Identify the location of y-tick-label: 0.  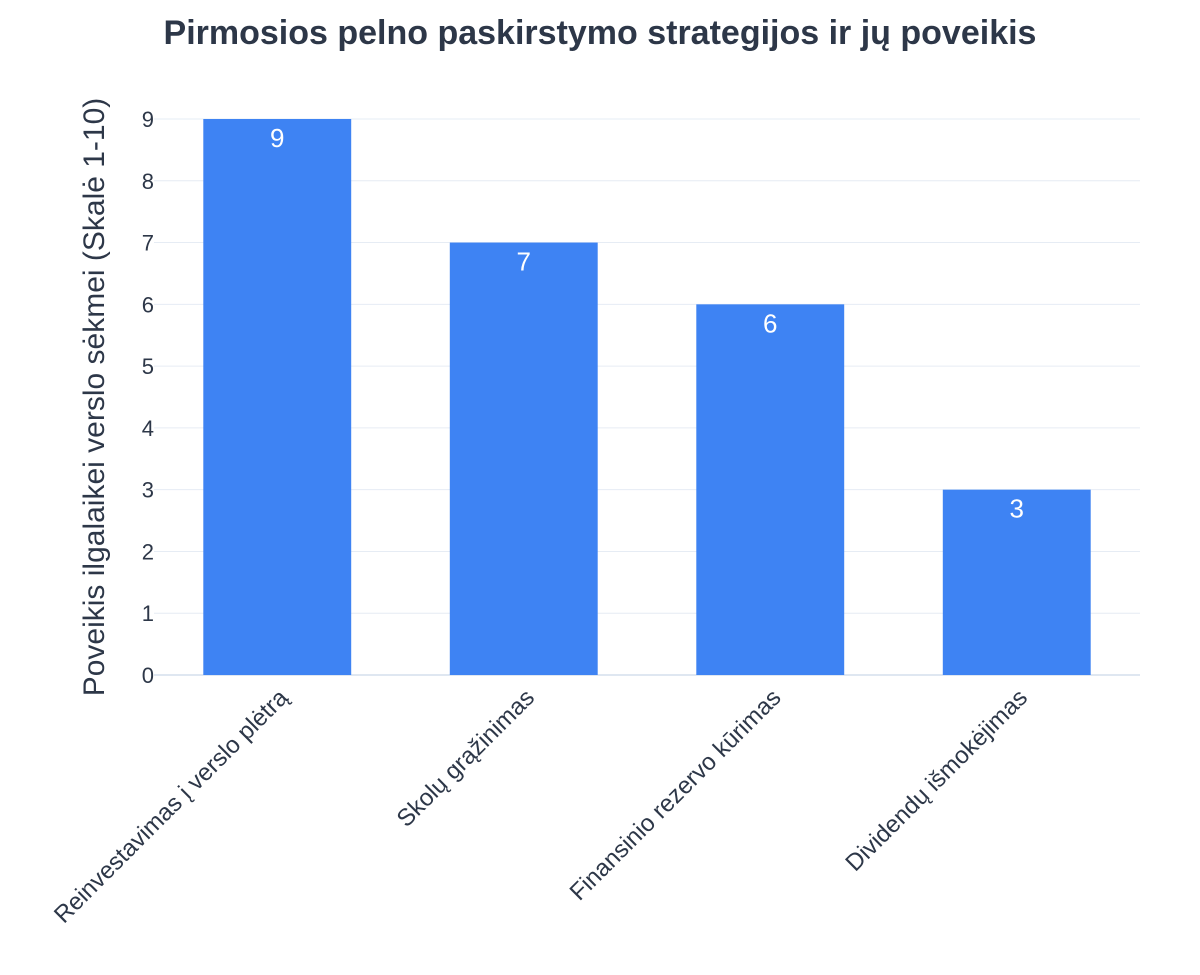
(148, 675).